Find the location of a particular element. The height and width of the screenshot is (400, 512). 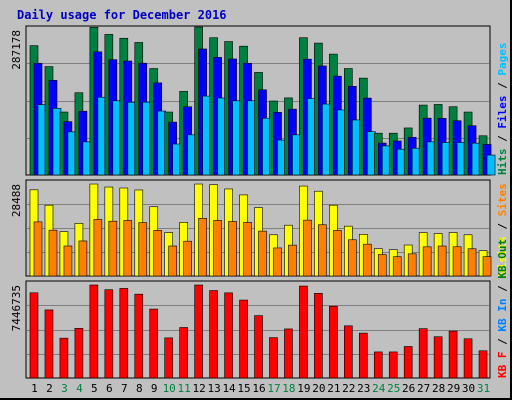

x-tick-label-7: 7 is located at coordinates (124, 388).